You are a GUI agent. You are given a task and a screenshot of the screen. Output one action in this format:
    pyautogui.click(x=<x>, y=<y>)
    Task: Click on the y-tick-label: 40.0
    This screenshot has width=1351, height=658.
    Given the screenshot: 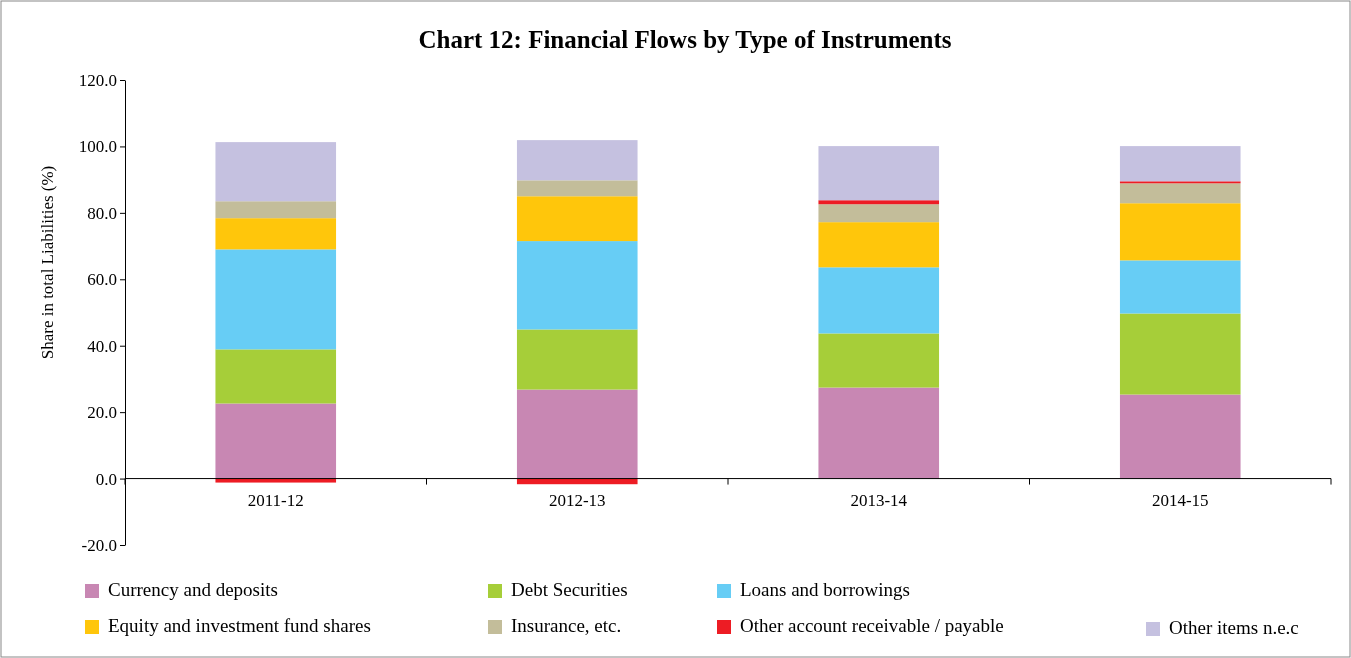 What is the action you would take?
    pyautogui.click(x=102, y=346)
    